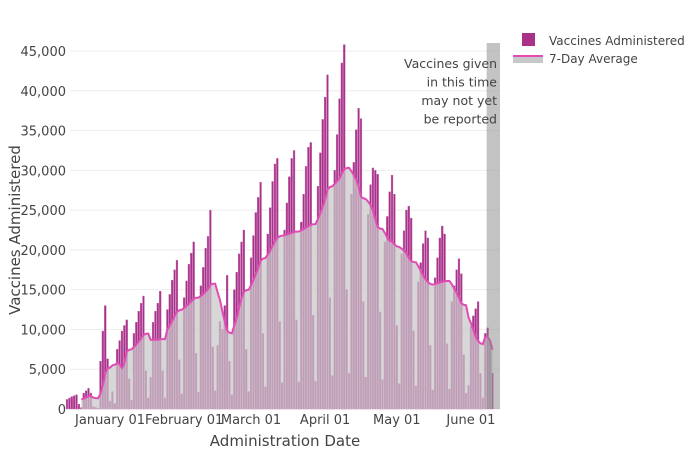 The height and width of the screenshot is (450, 700). What do you see at coordinates (617, 41) in the screenshot?
I see `legend-label: Vaccines Administered` at bounding box center [617, 41].